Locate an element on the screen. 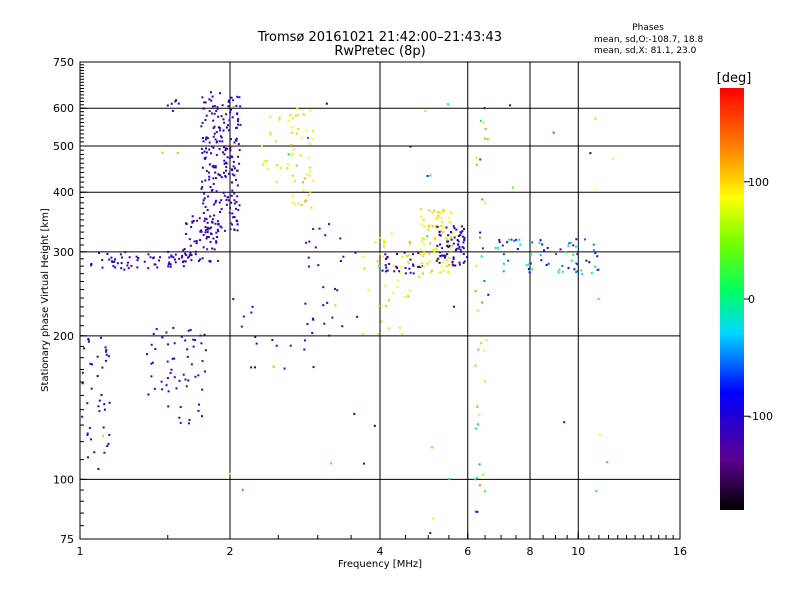  x-axis-label: Frequency [MHz] is located at coordinates (380, 564).